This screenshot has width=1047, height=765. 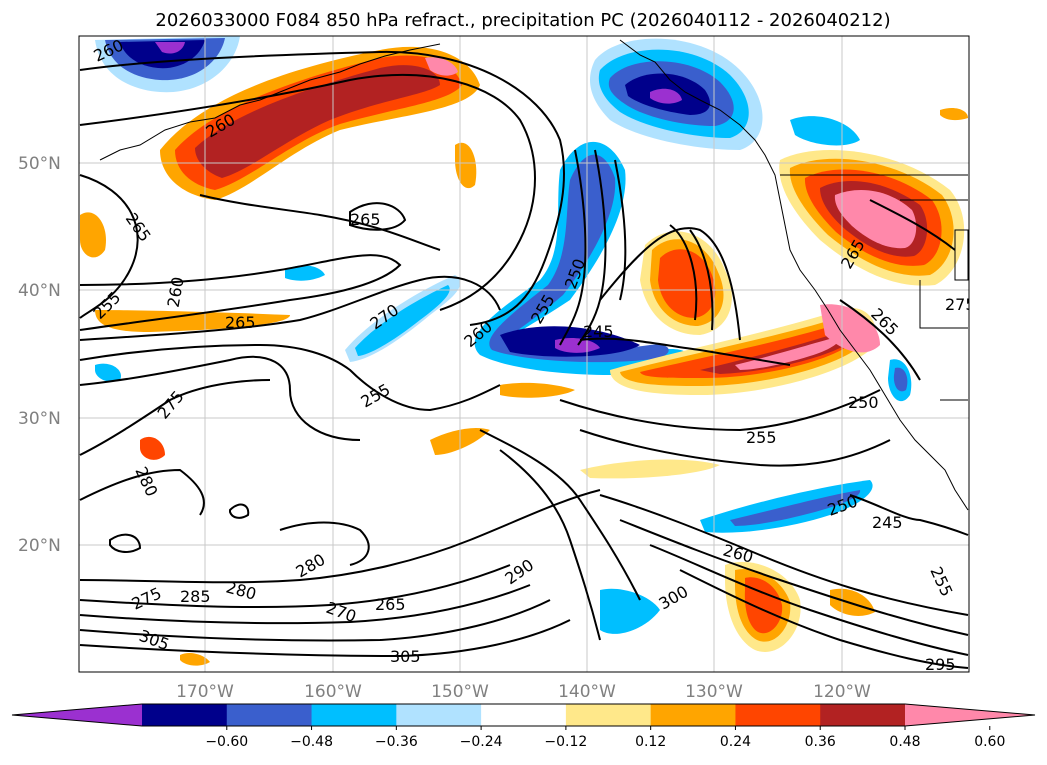 I want to click on lon-label: 130°W, so click(x=714, y=692).